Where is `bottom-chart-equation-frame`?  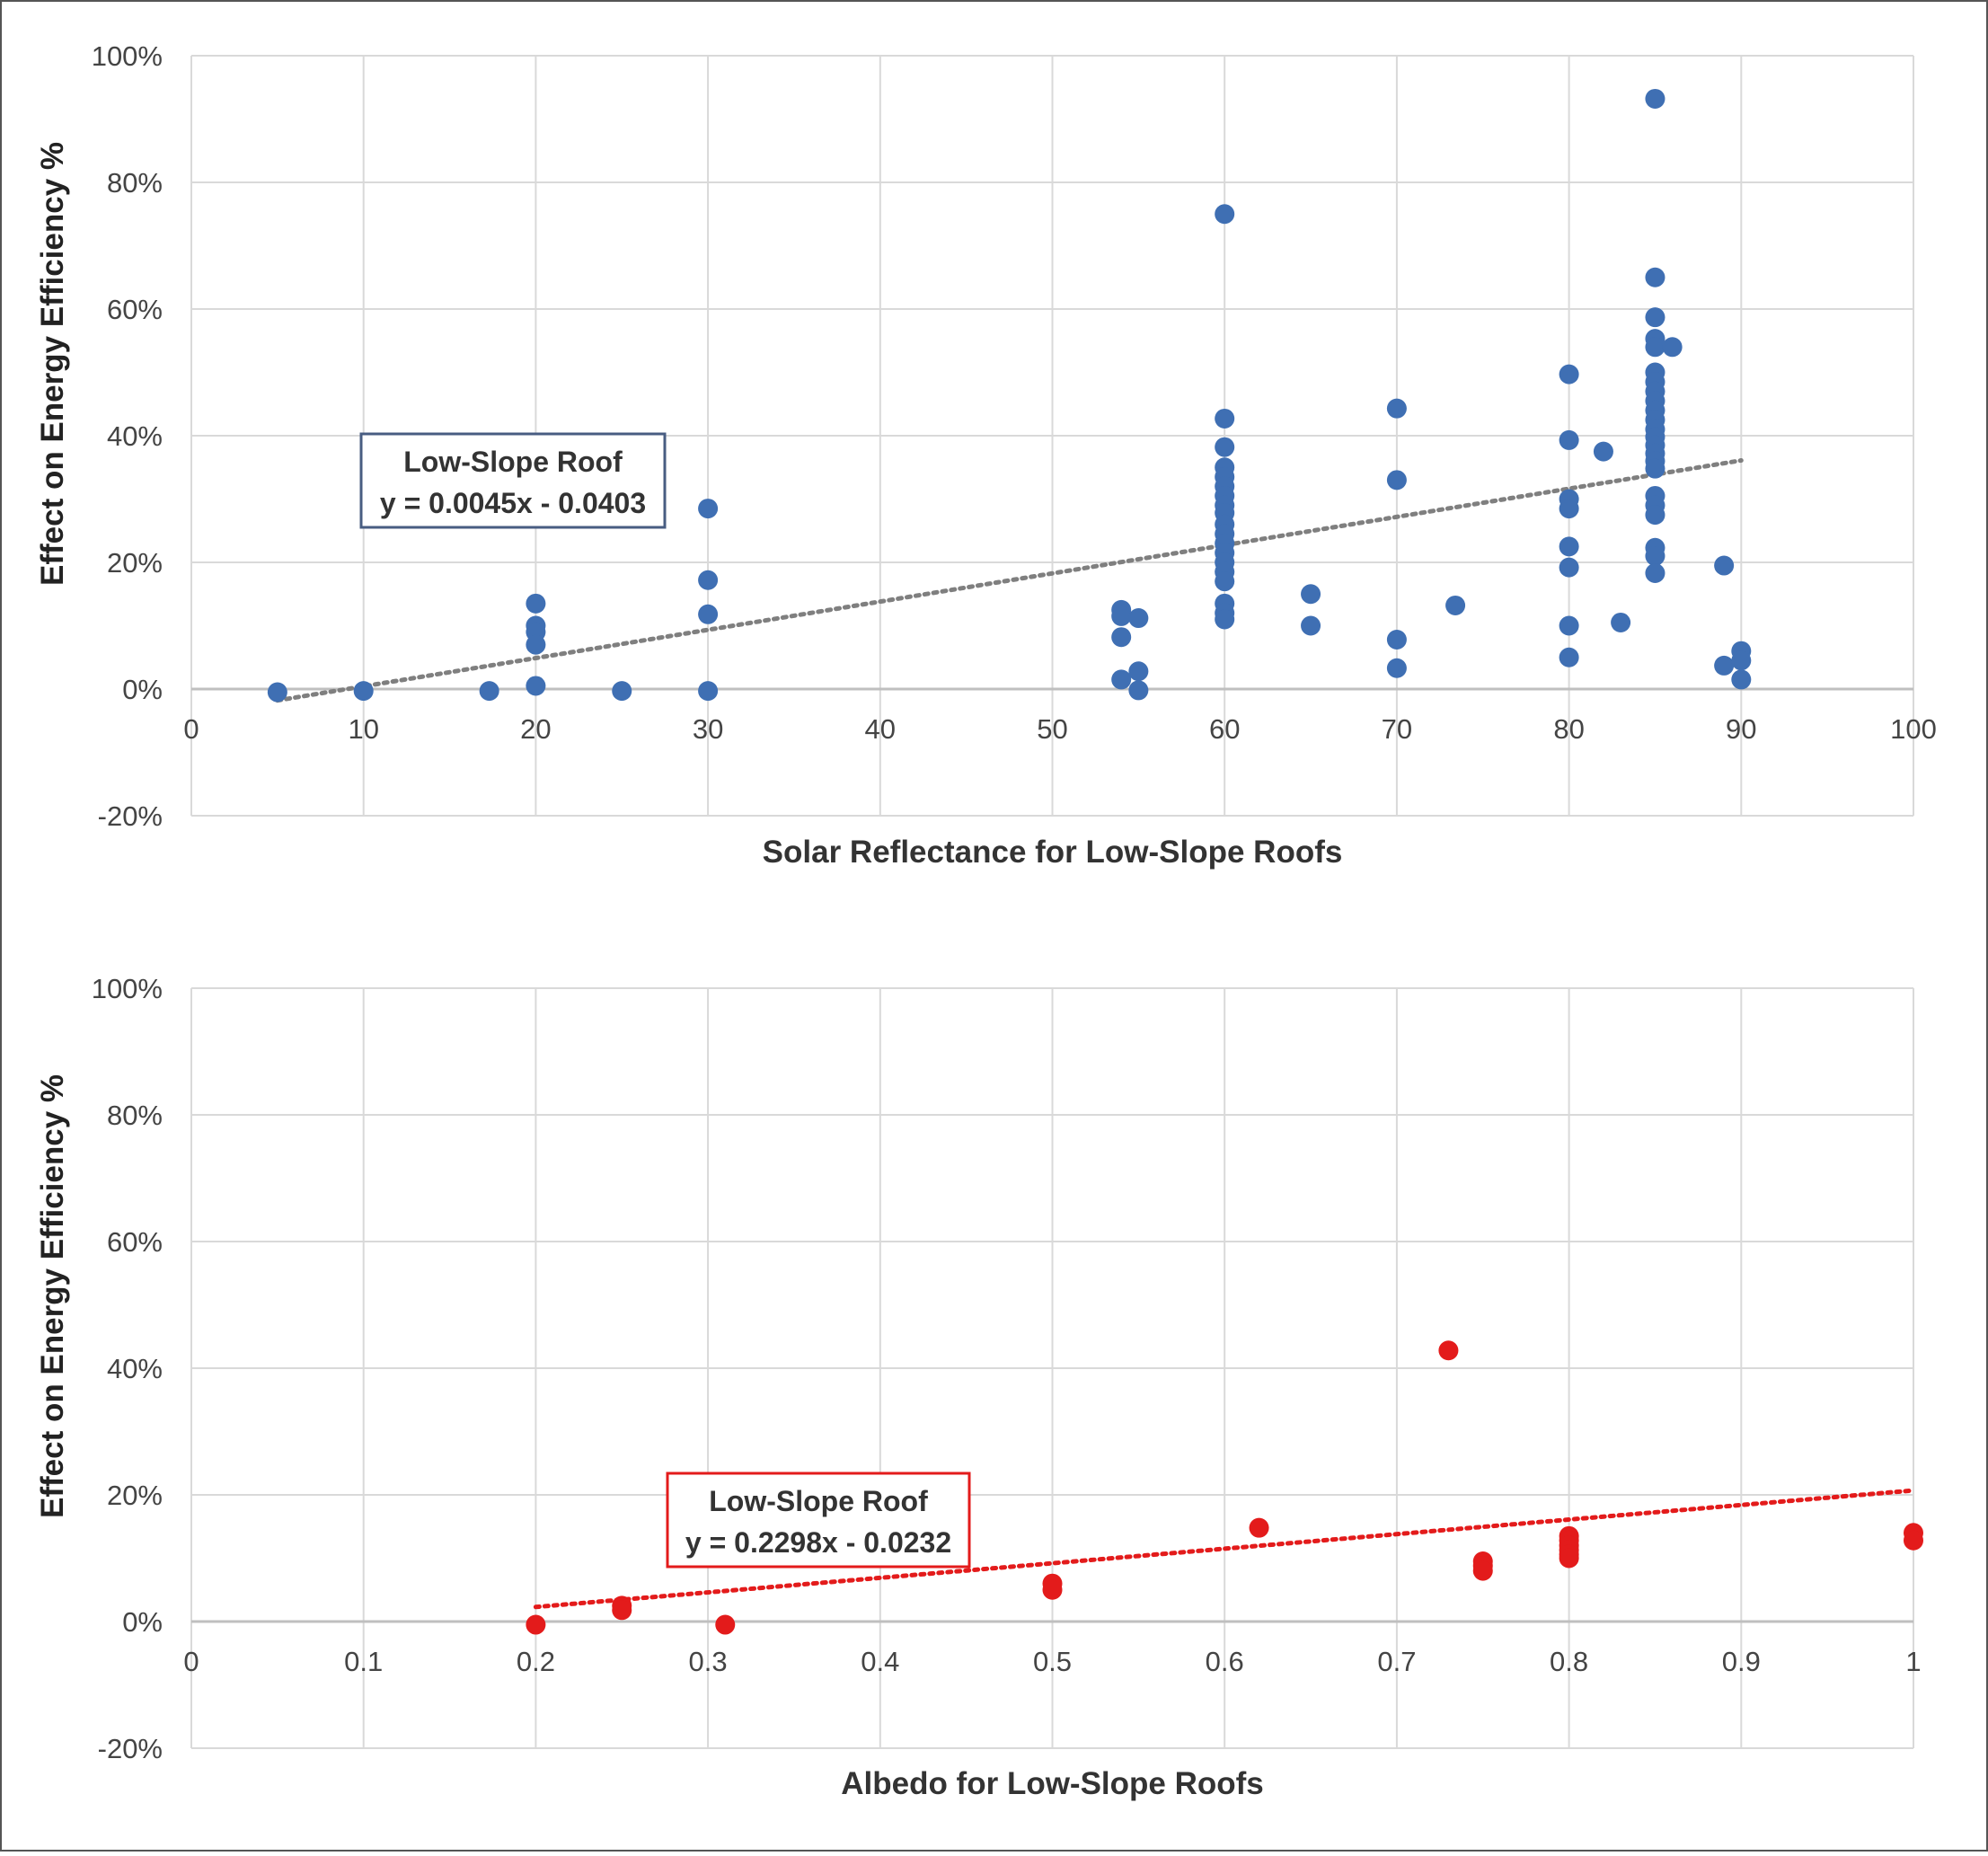 bottom-chart-equation-frame is located at coordinates (818, 1520).